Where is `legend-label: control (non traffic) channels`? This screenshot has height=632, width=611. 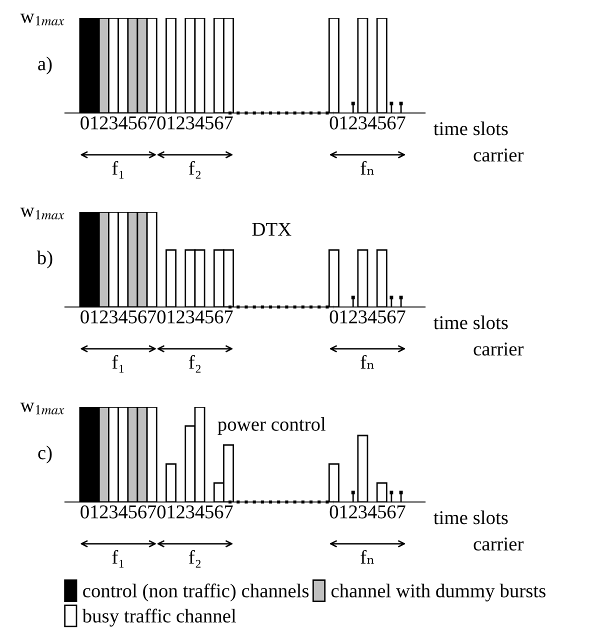 legend-label: control (non traffic) channels is located at coordinates (196, 593).